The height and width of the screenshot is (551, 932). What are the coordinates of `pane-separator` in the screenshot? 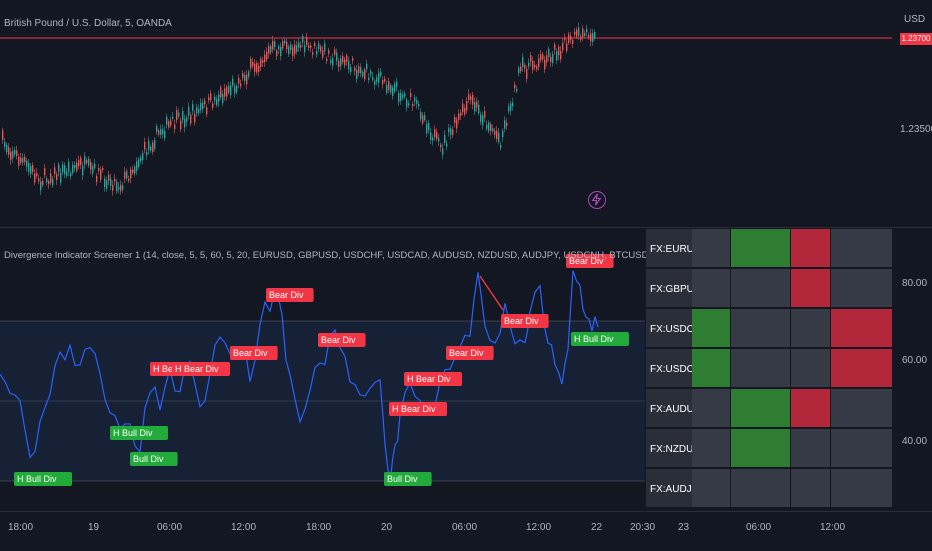 It's located at (466, 227).